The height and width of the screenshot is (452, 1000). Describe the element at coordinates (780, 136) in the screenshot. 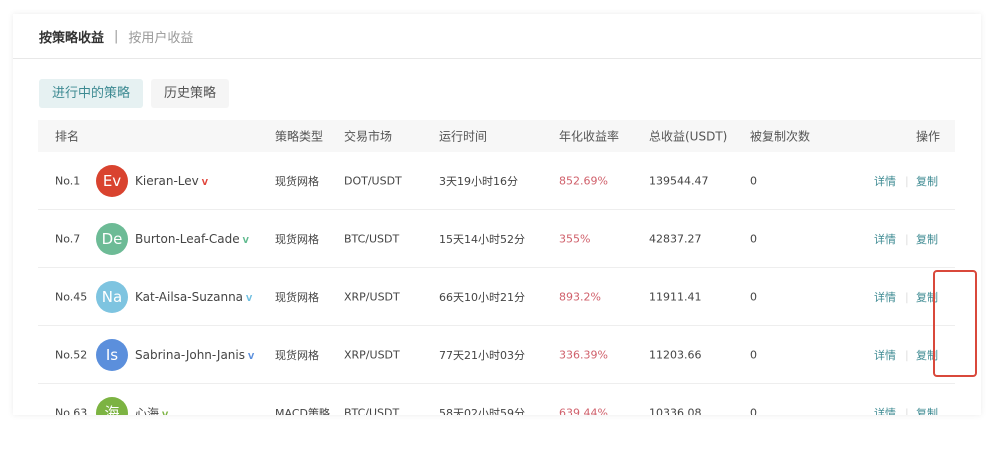

I see `col-copied-count: 被复制次数` at that location.